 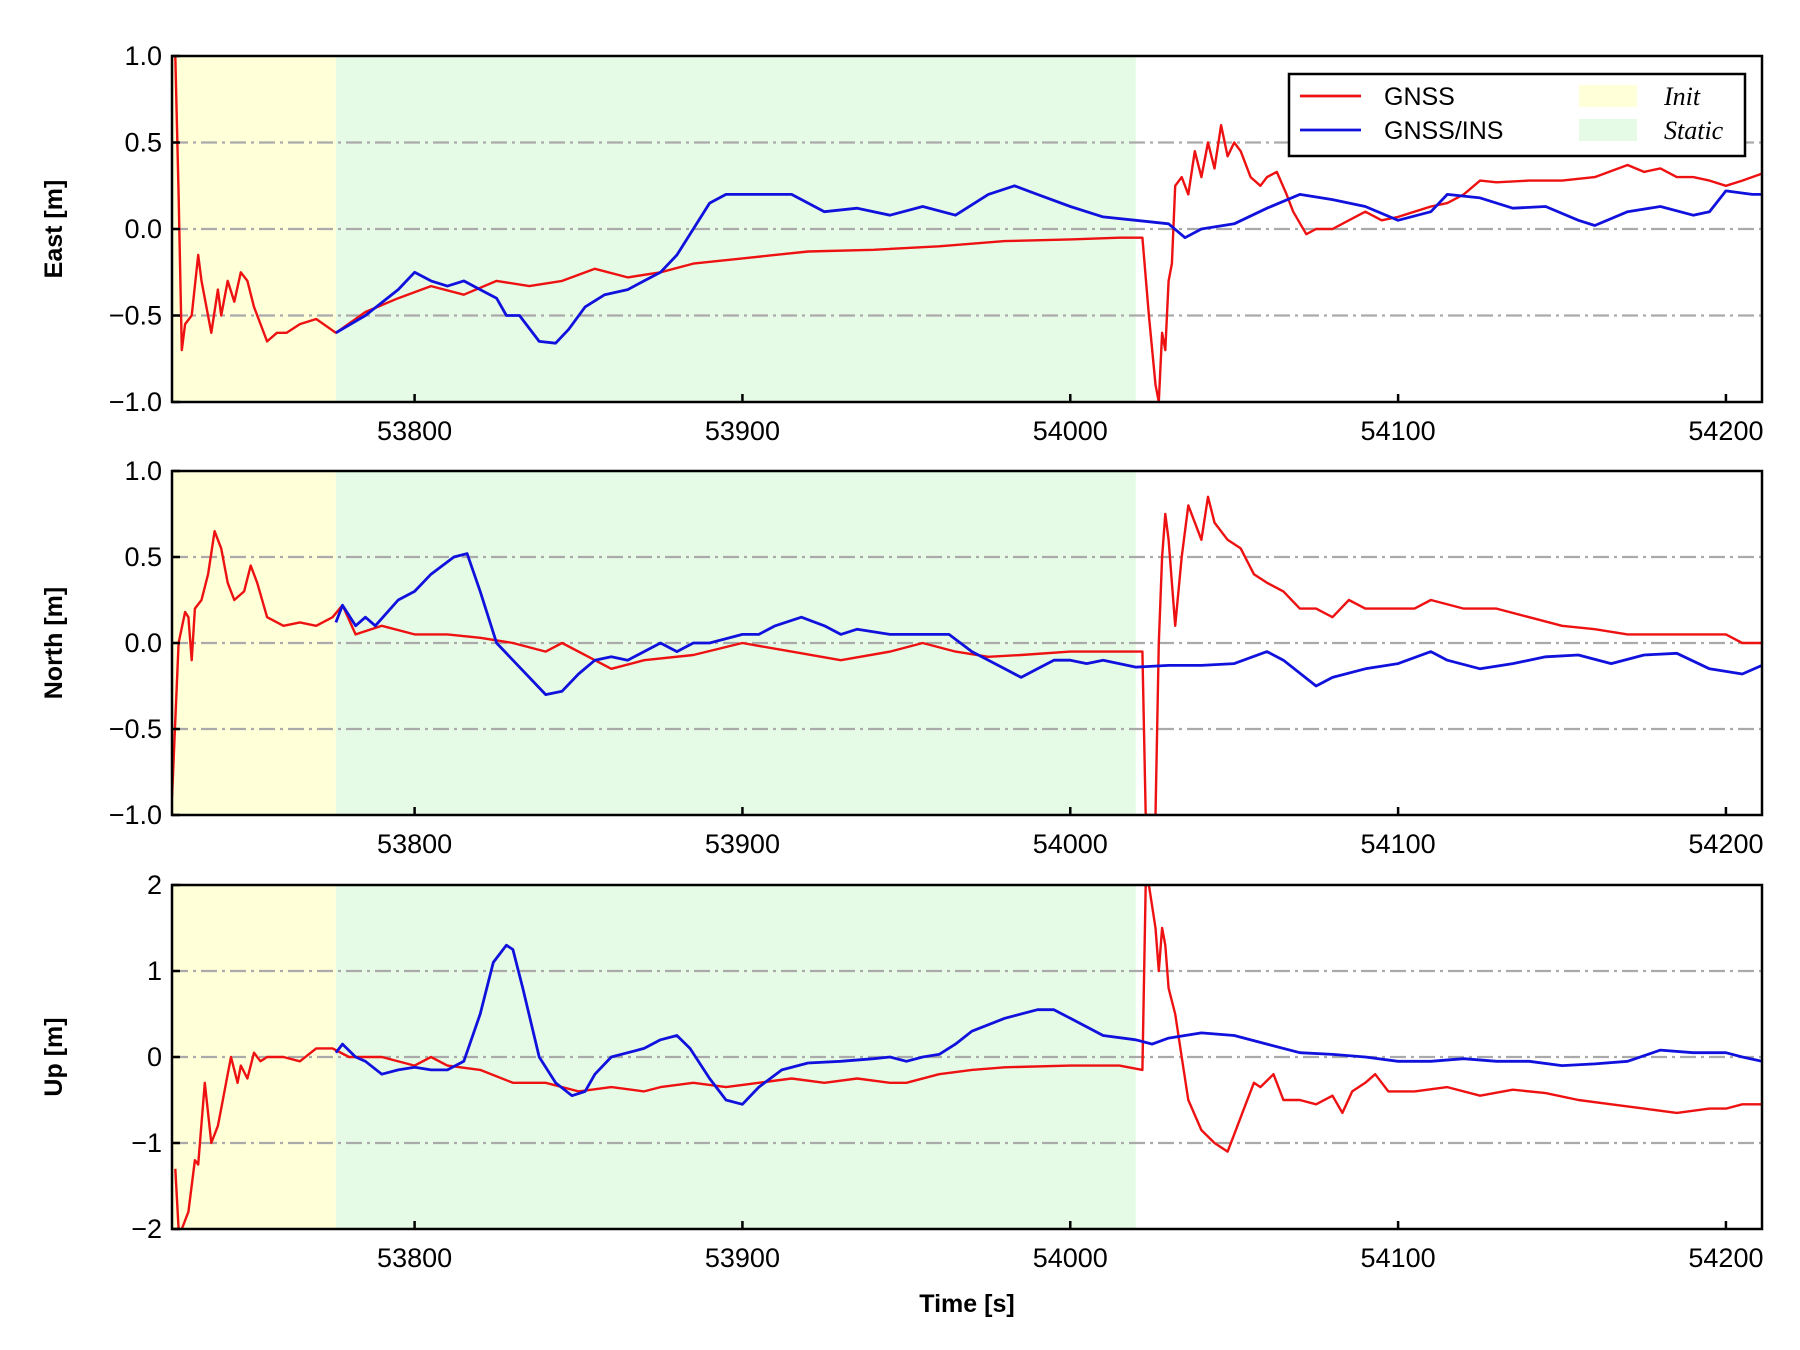 I want to click on legend-label: Init, so click(x=1682, y=96).